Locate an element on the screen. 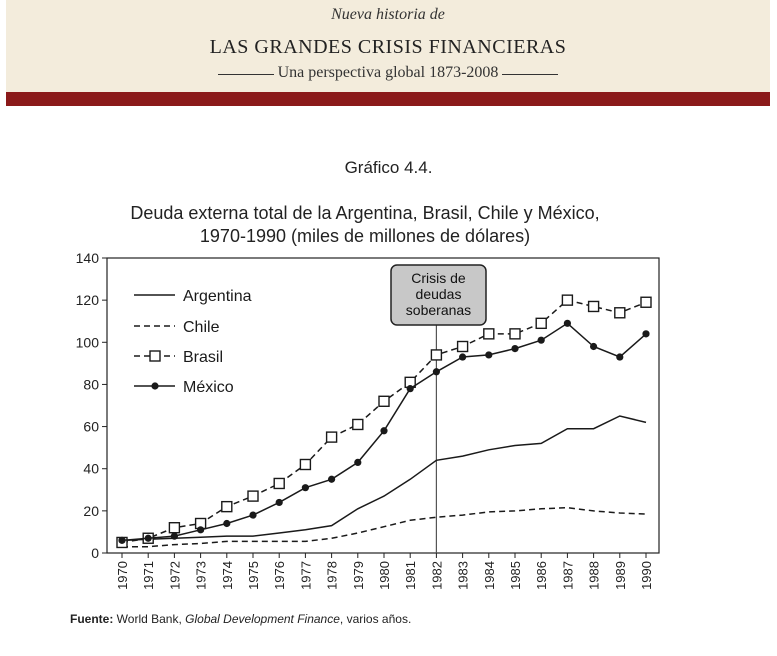  x-tick-label: 1978 is located at coordinates (332, 575).